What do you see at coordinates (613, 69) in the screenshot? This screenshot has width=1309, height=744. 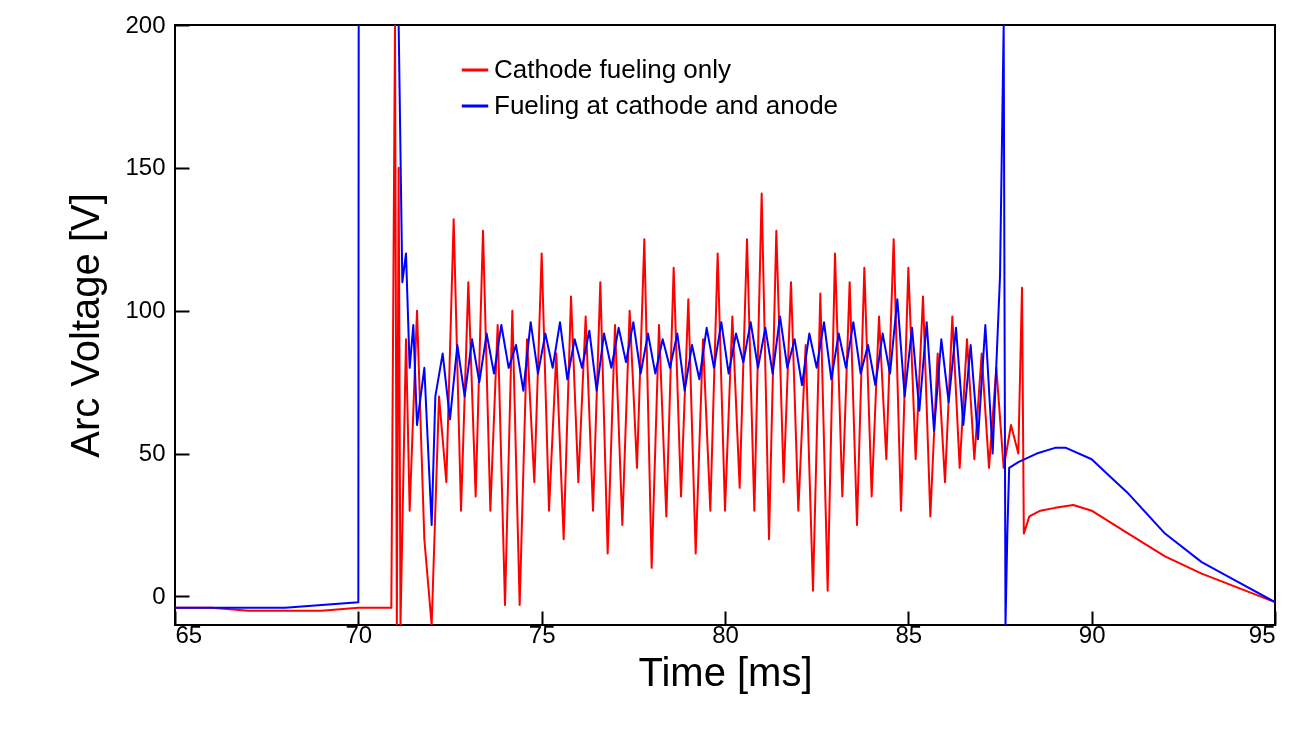 I see `legend-label: Cathode fueling only` at bounding box center [613, 69].